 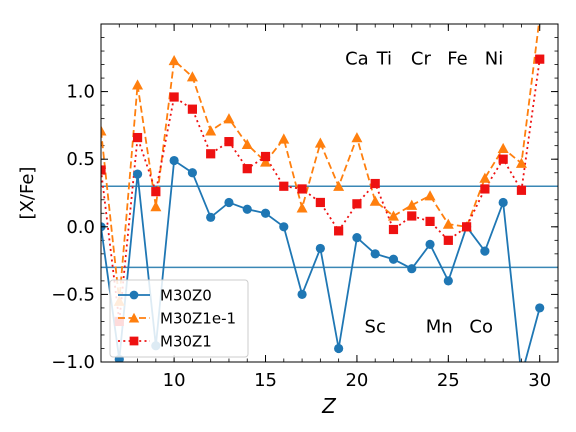 What do you see at coordinates (393, 229) in the screenshot?
I see `data-point-m30z1-z22` at bounding box center [393, 229].